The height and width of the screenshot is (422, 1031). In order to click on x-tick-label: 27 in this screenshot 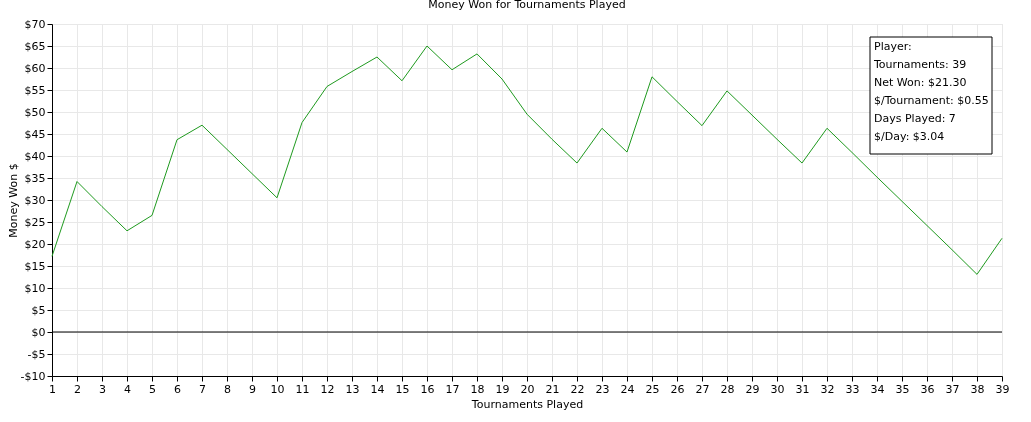, I will do `click(702, 389)`.